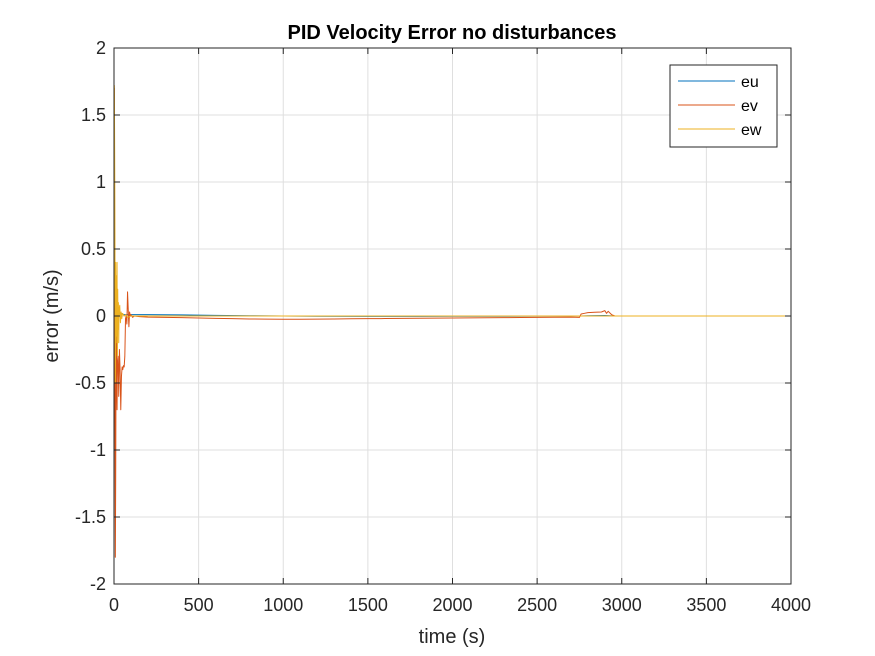 This screenshot has height=656, width=875. Describe the element at coordinates (101, 182) in the screenshot. I see `y-tick-label: 1` at that location.